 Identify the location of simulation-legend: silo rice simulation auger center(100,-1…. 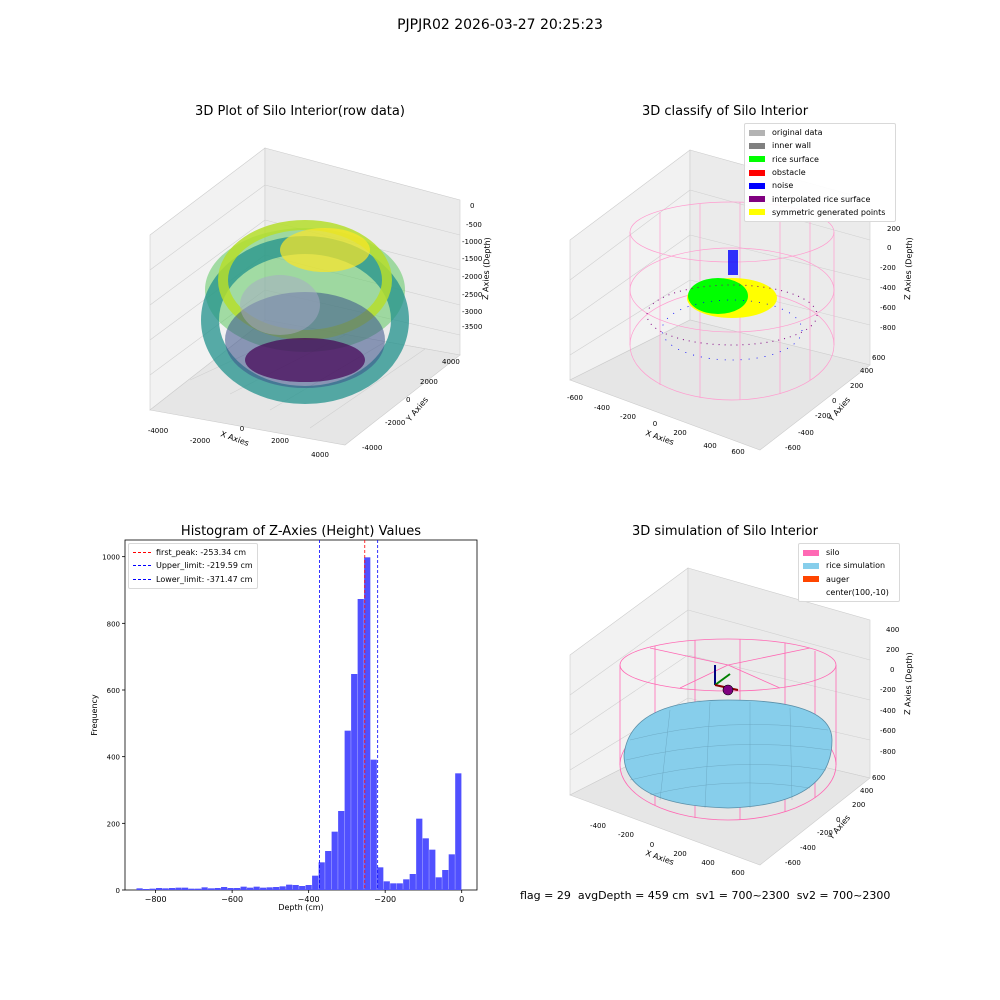
(849, 573).